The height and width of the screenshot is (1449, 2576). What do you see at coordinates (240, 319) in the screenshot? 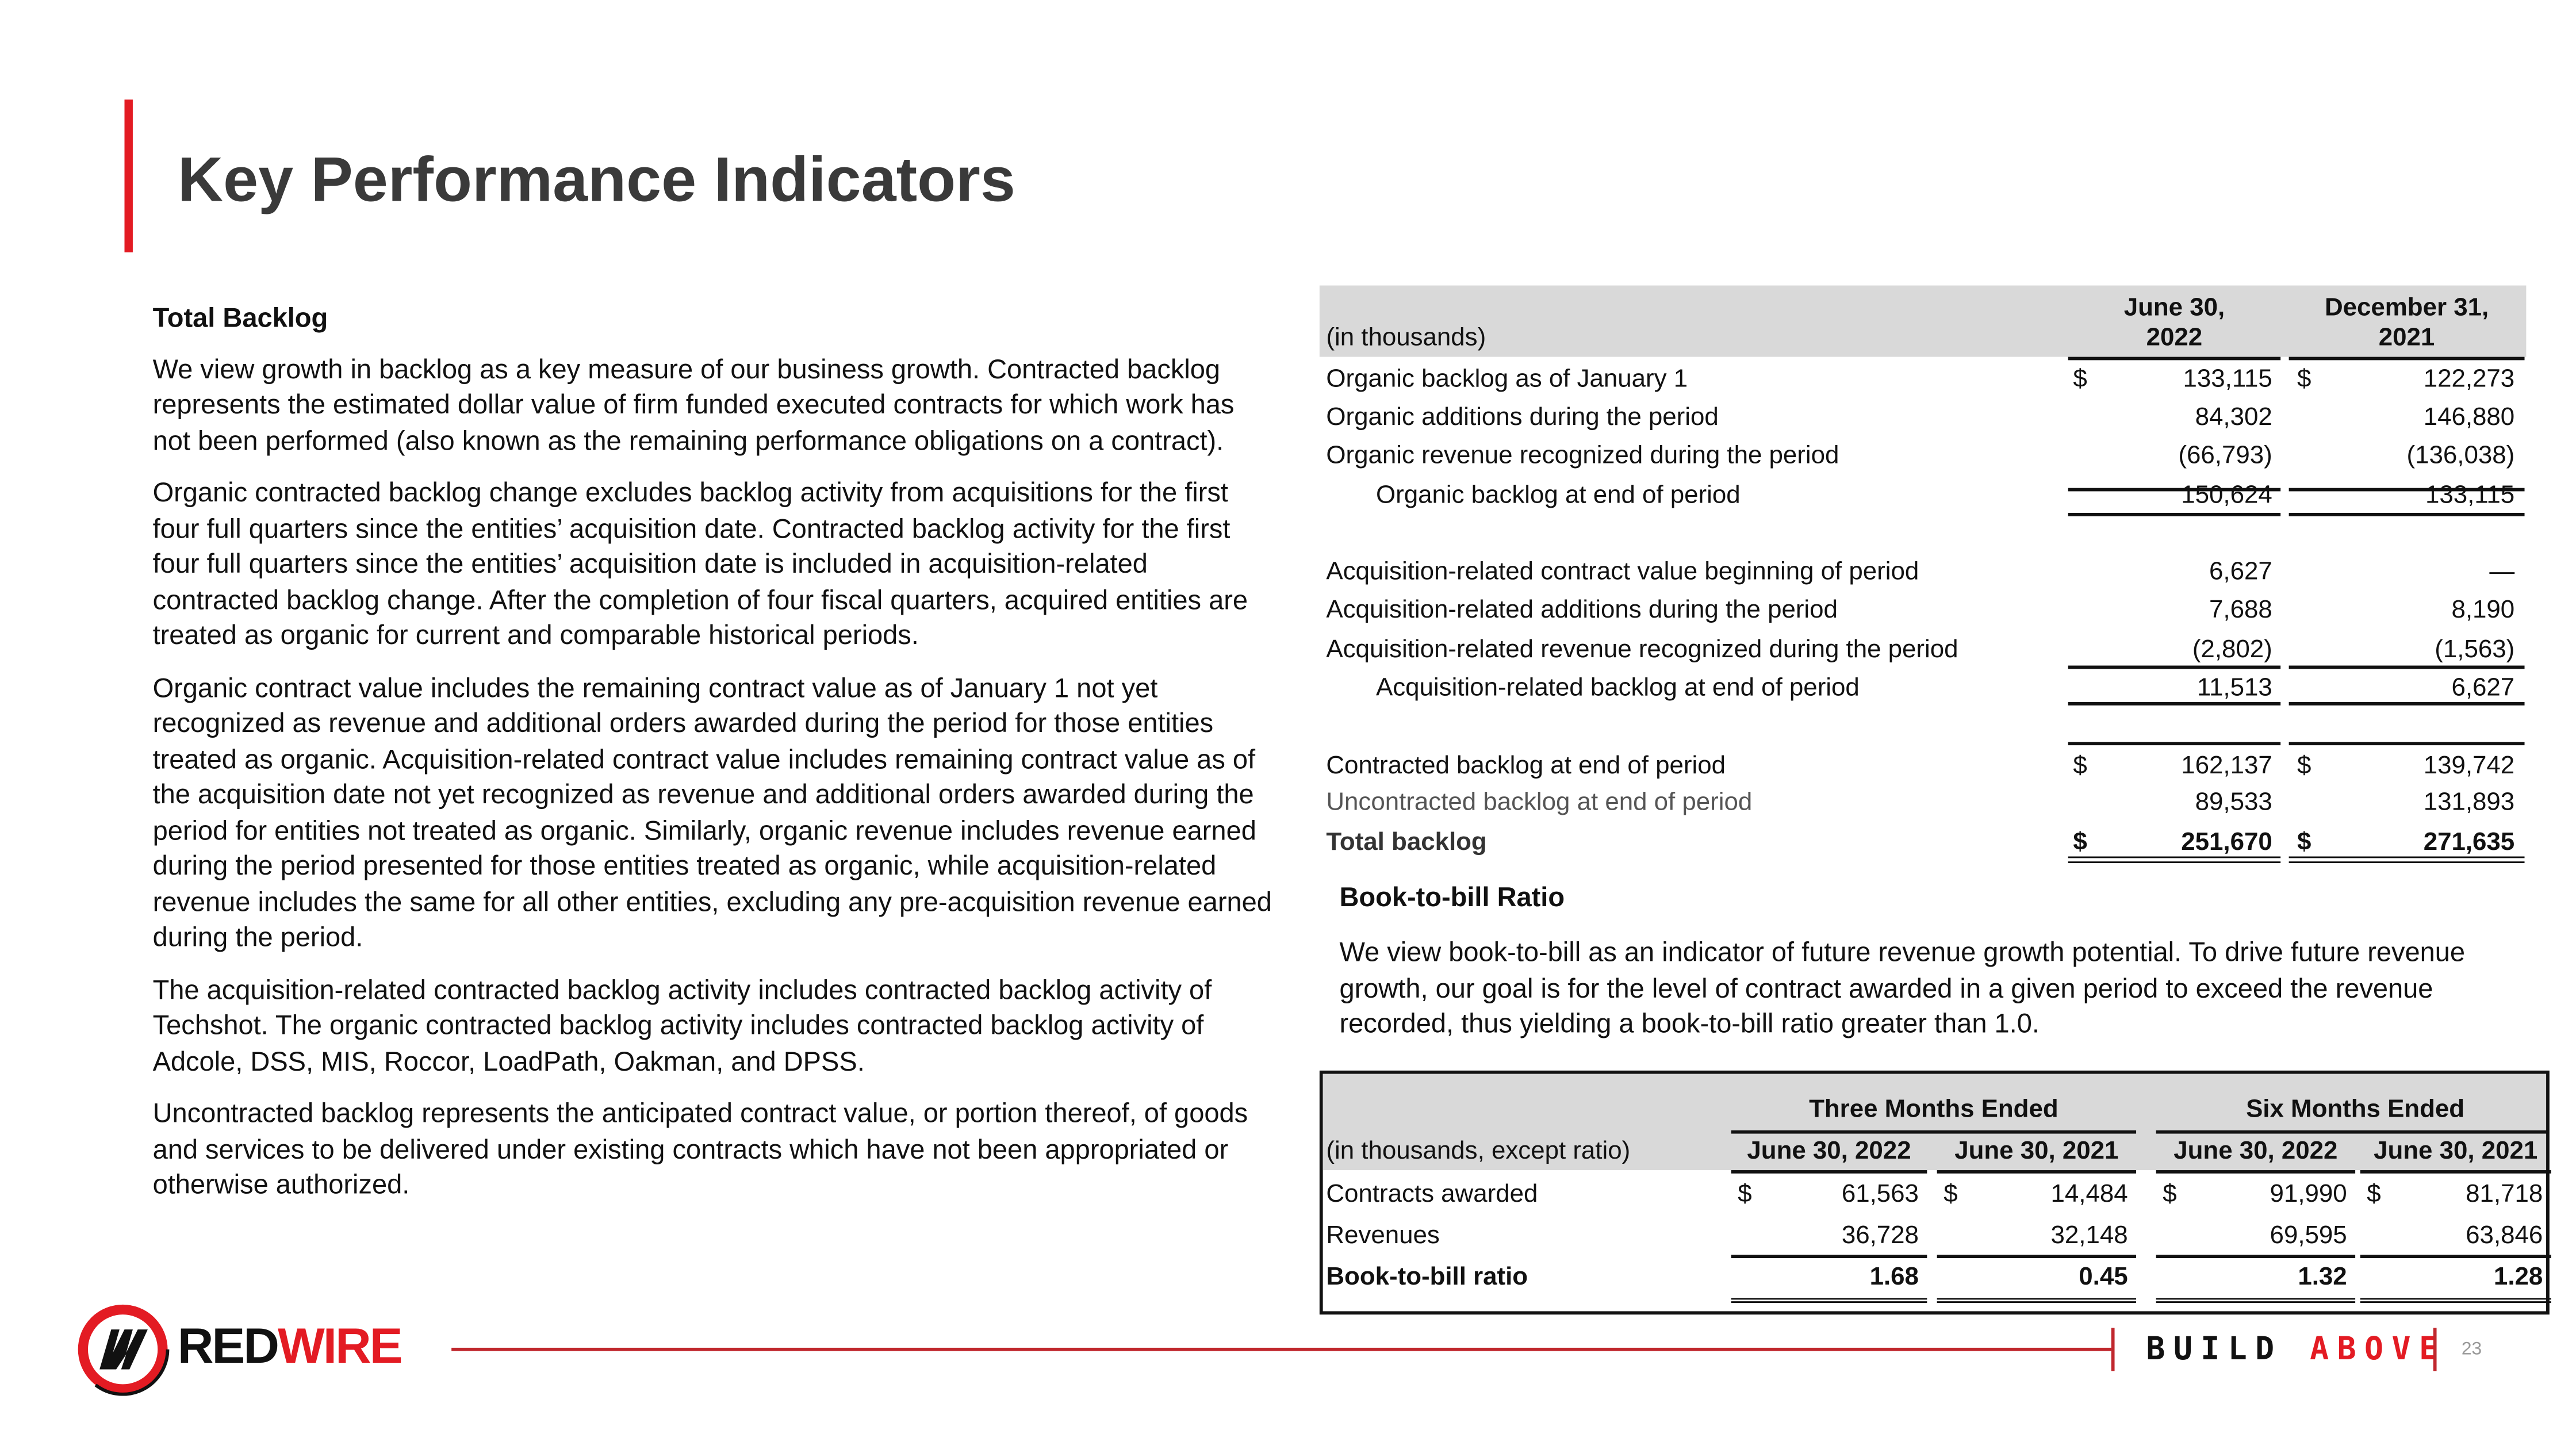
I see `section-heading: Total Backlog` at bounding box center [240, 319].